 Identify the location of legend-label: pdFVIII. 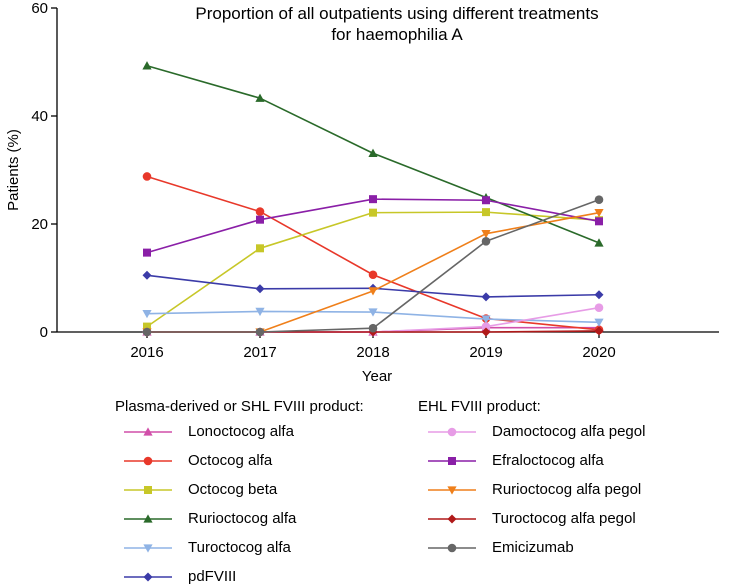
(212, 576).